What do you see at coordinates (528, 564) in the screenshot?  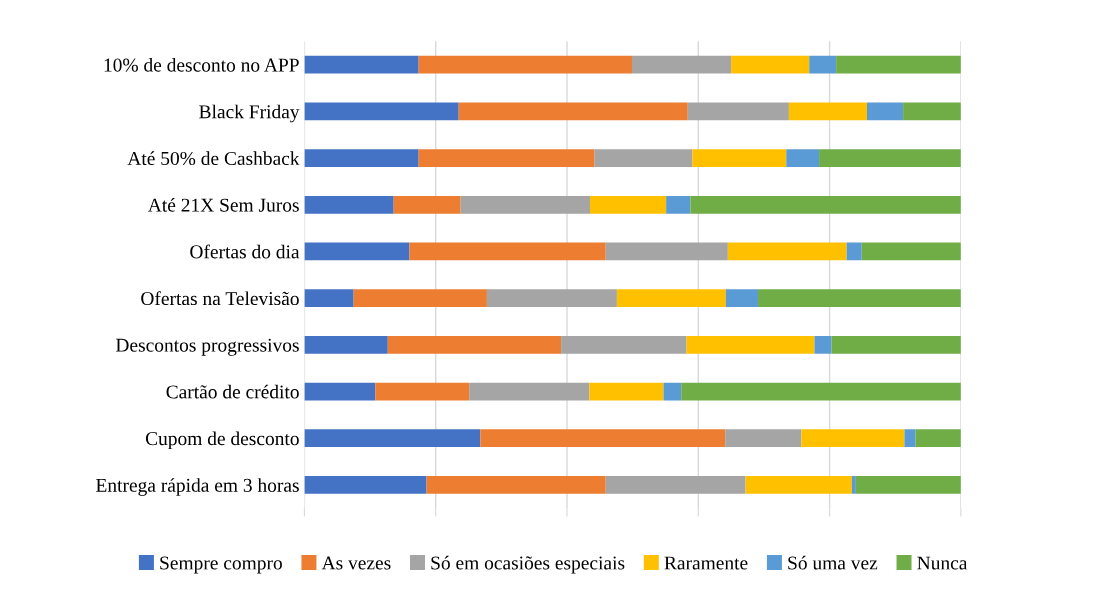 I see `legend-label: Só em ocasiões especiais` at bounding box center [528, 564].